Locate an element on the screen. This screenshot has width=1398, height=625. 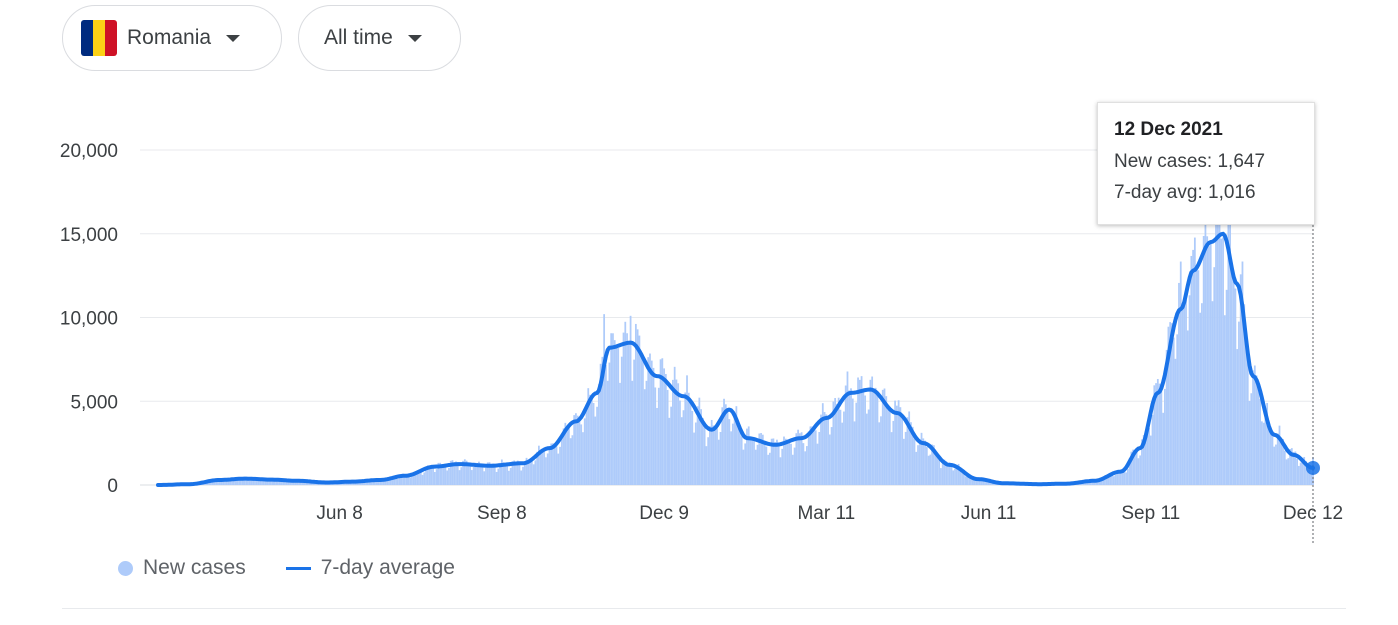
tooltip-average: 7-day avg: 1,016 is located at coordinates (1185, 192).